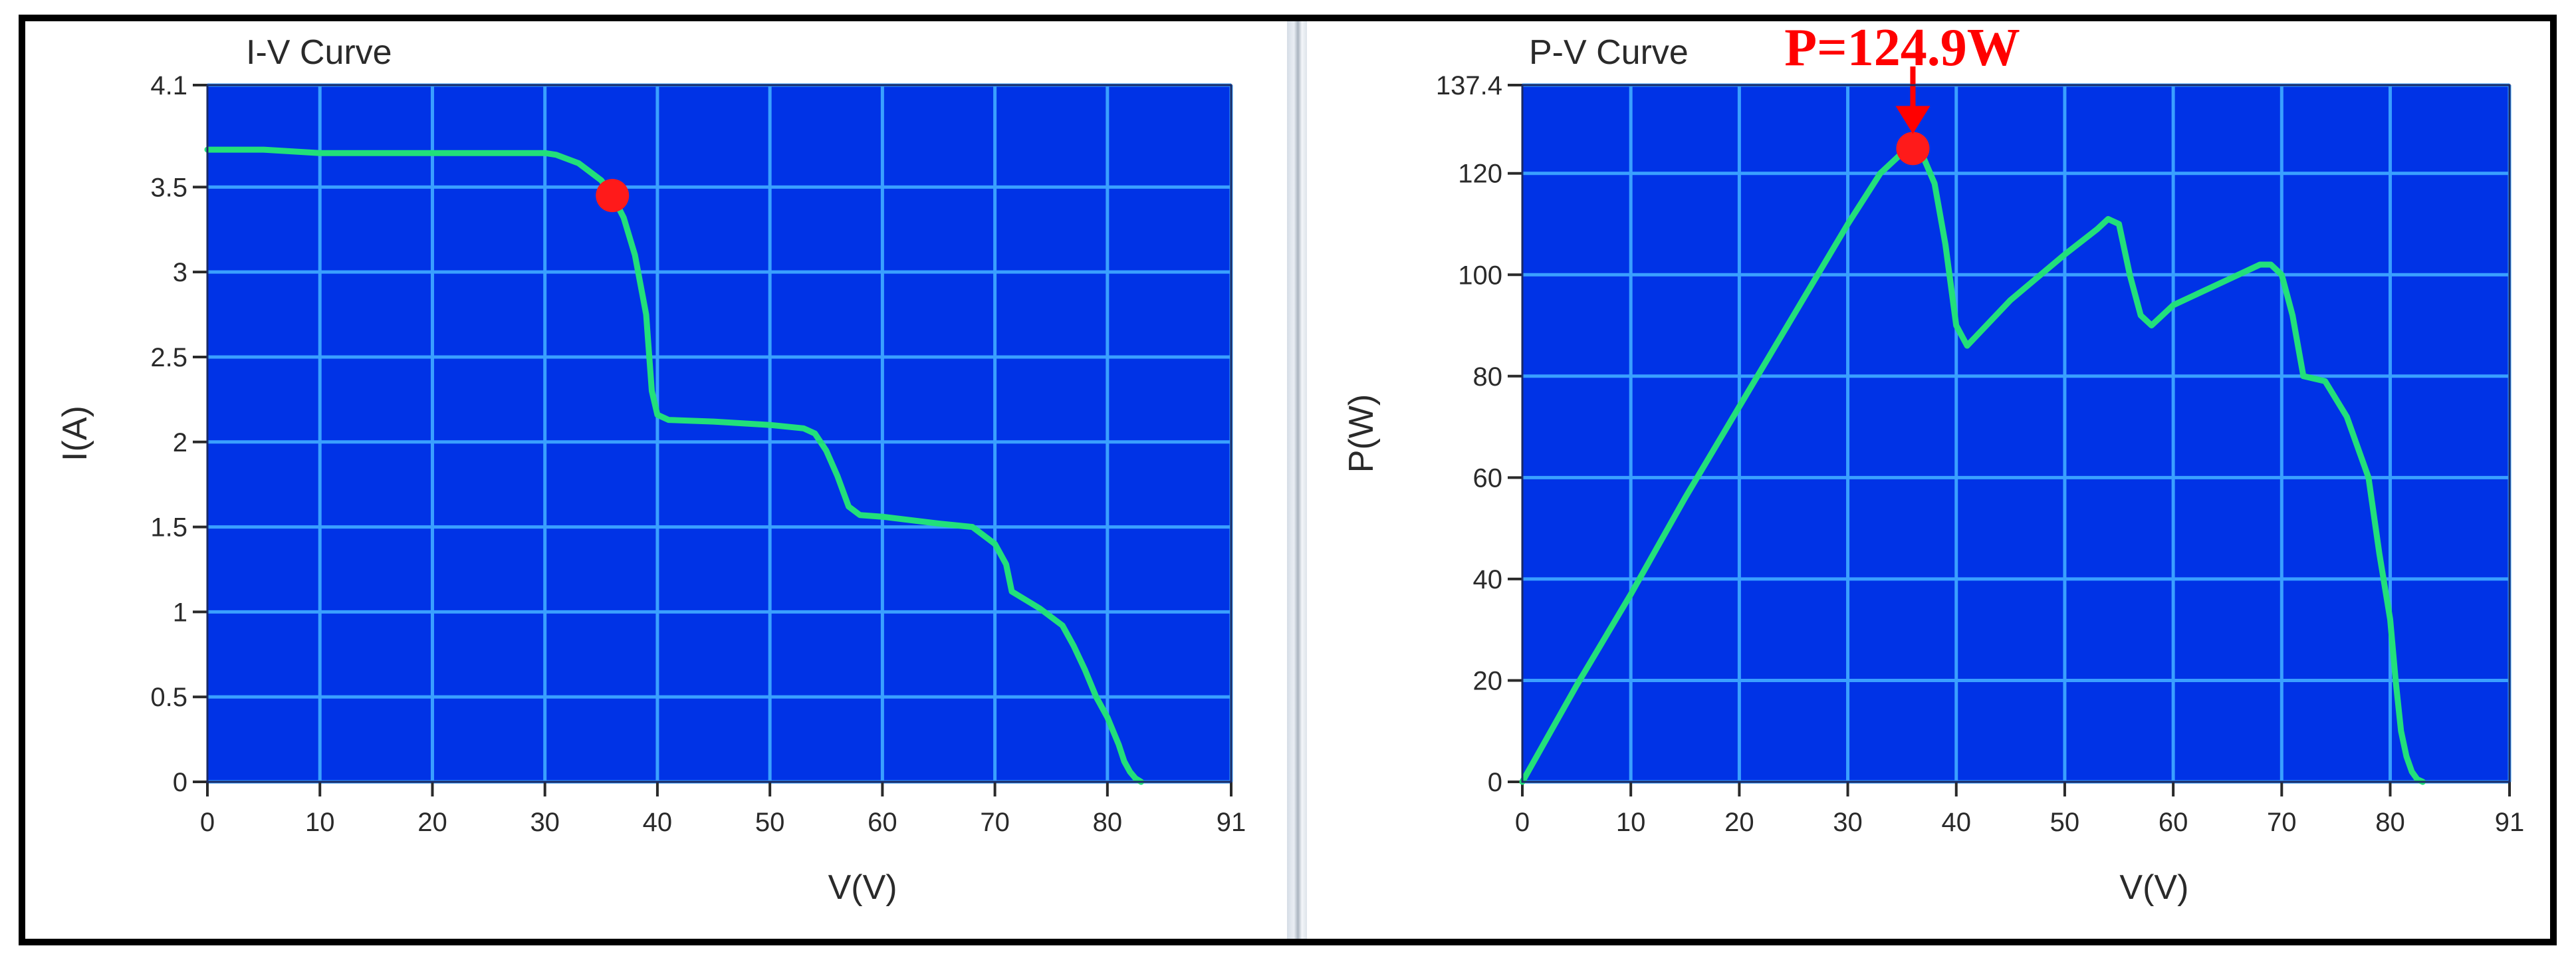  Describe the element at coordinates (2282, 822) in the screenshot. I see `pv-xtick-label: 70` at that location.